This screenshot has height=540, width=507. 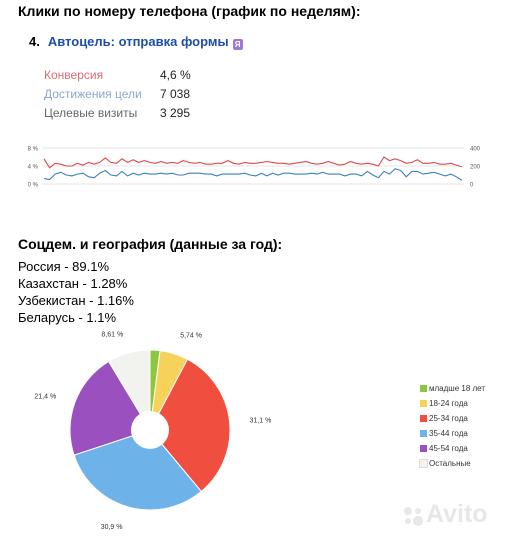 What do you see at coordinates (457, 388) in the screenshot?
I see `legend-label: младше 18 лет` at bounding box center [457, 388].